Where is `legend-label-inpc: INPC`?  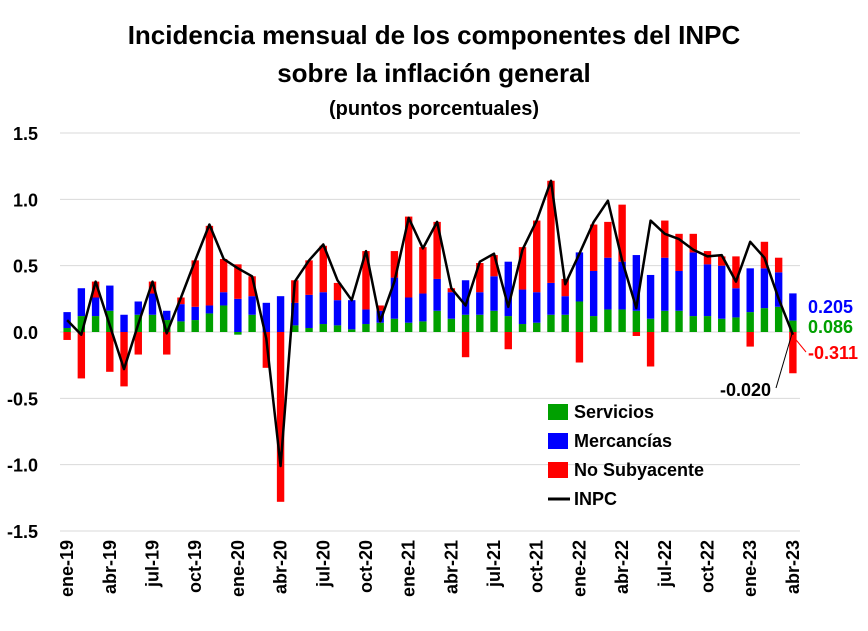
legend-label-inpc: INPC is located at coordinates (595, 499).